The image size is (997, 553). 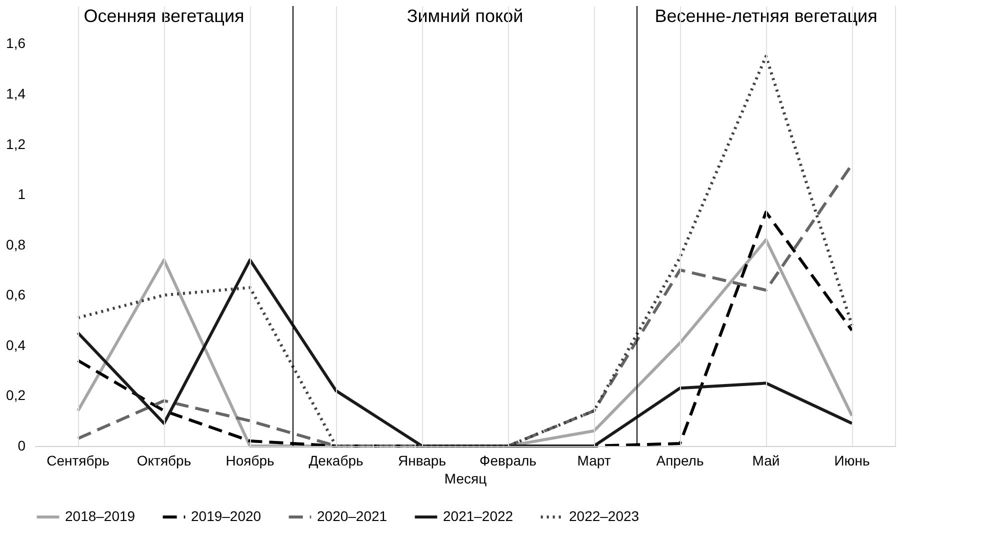 What do you see at coordinates (16, 294) in the screenshot?
I see `y-tick-label: 0,6` at bounding box center [16, 294].